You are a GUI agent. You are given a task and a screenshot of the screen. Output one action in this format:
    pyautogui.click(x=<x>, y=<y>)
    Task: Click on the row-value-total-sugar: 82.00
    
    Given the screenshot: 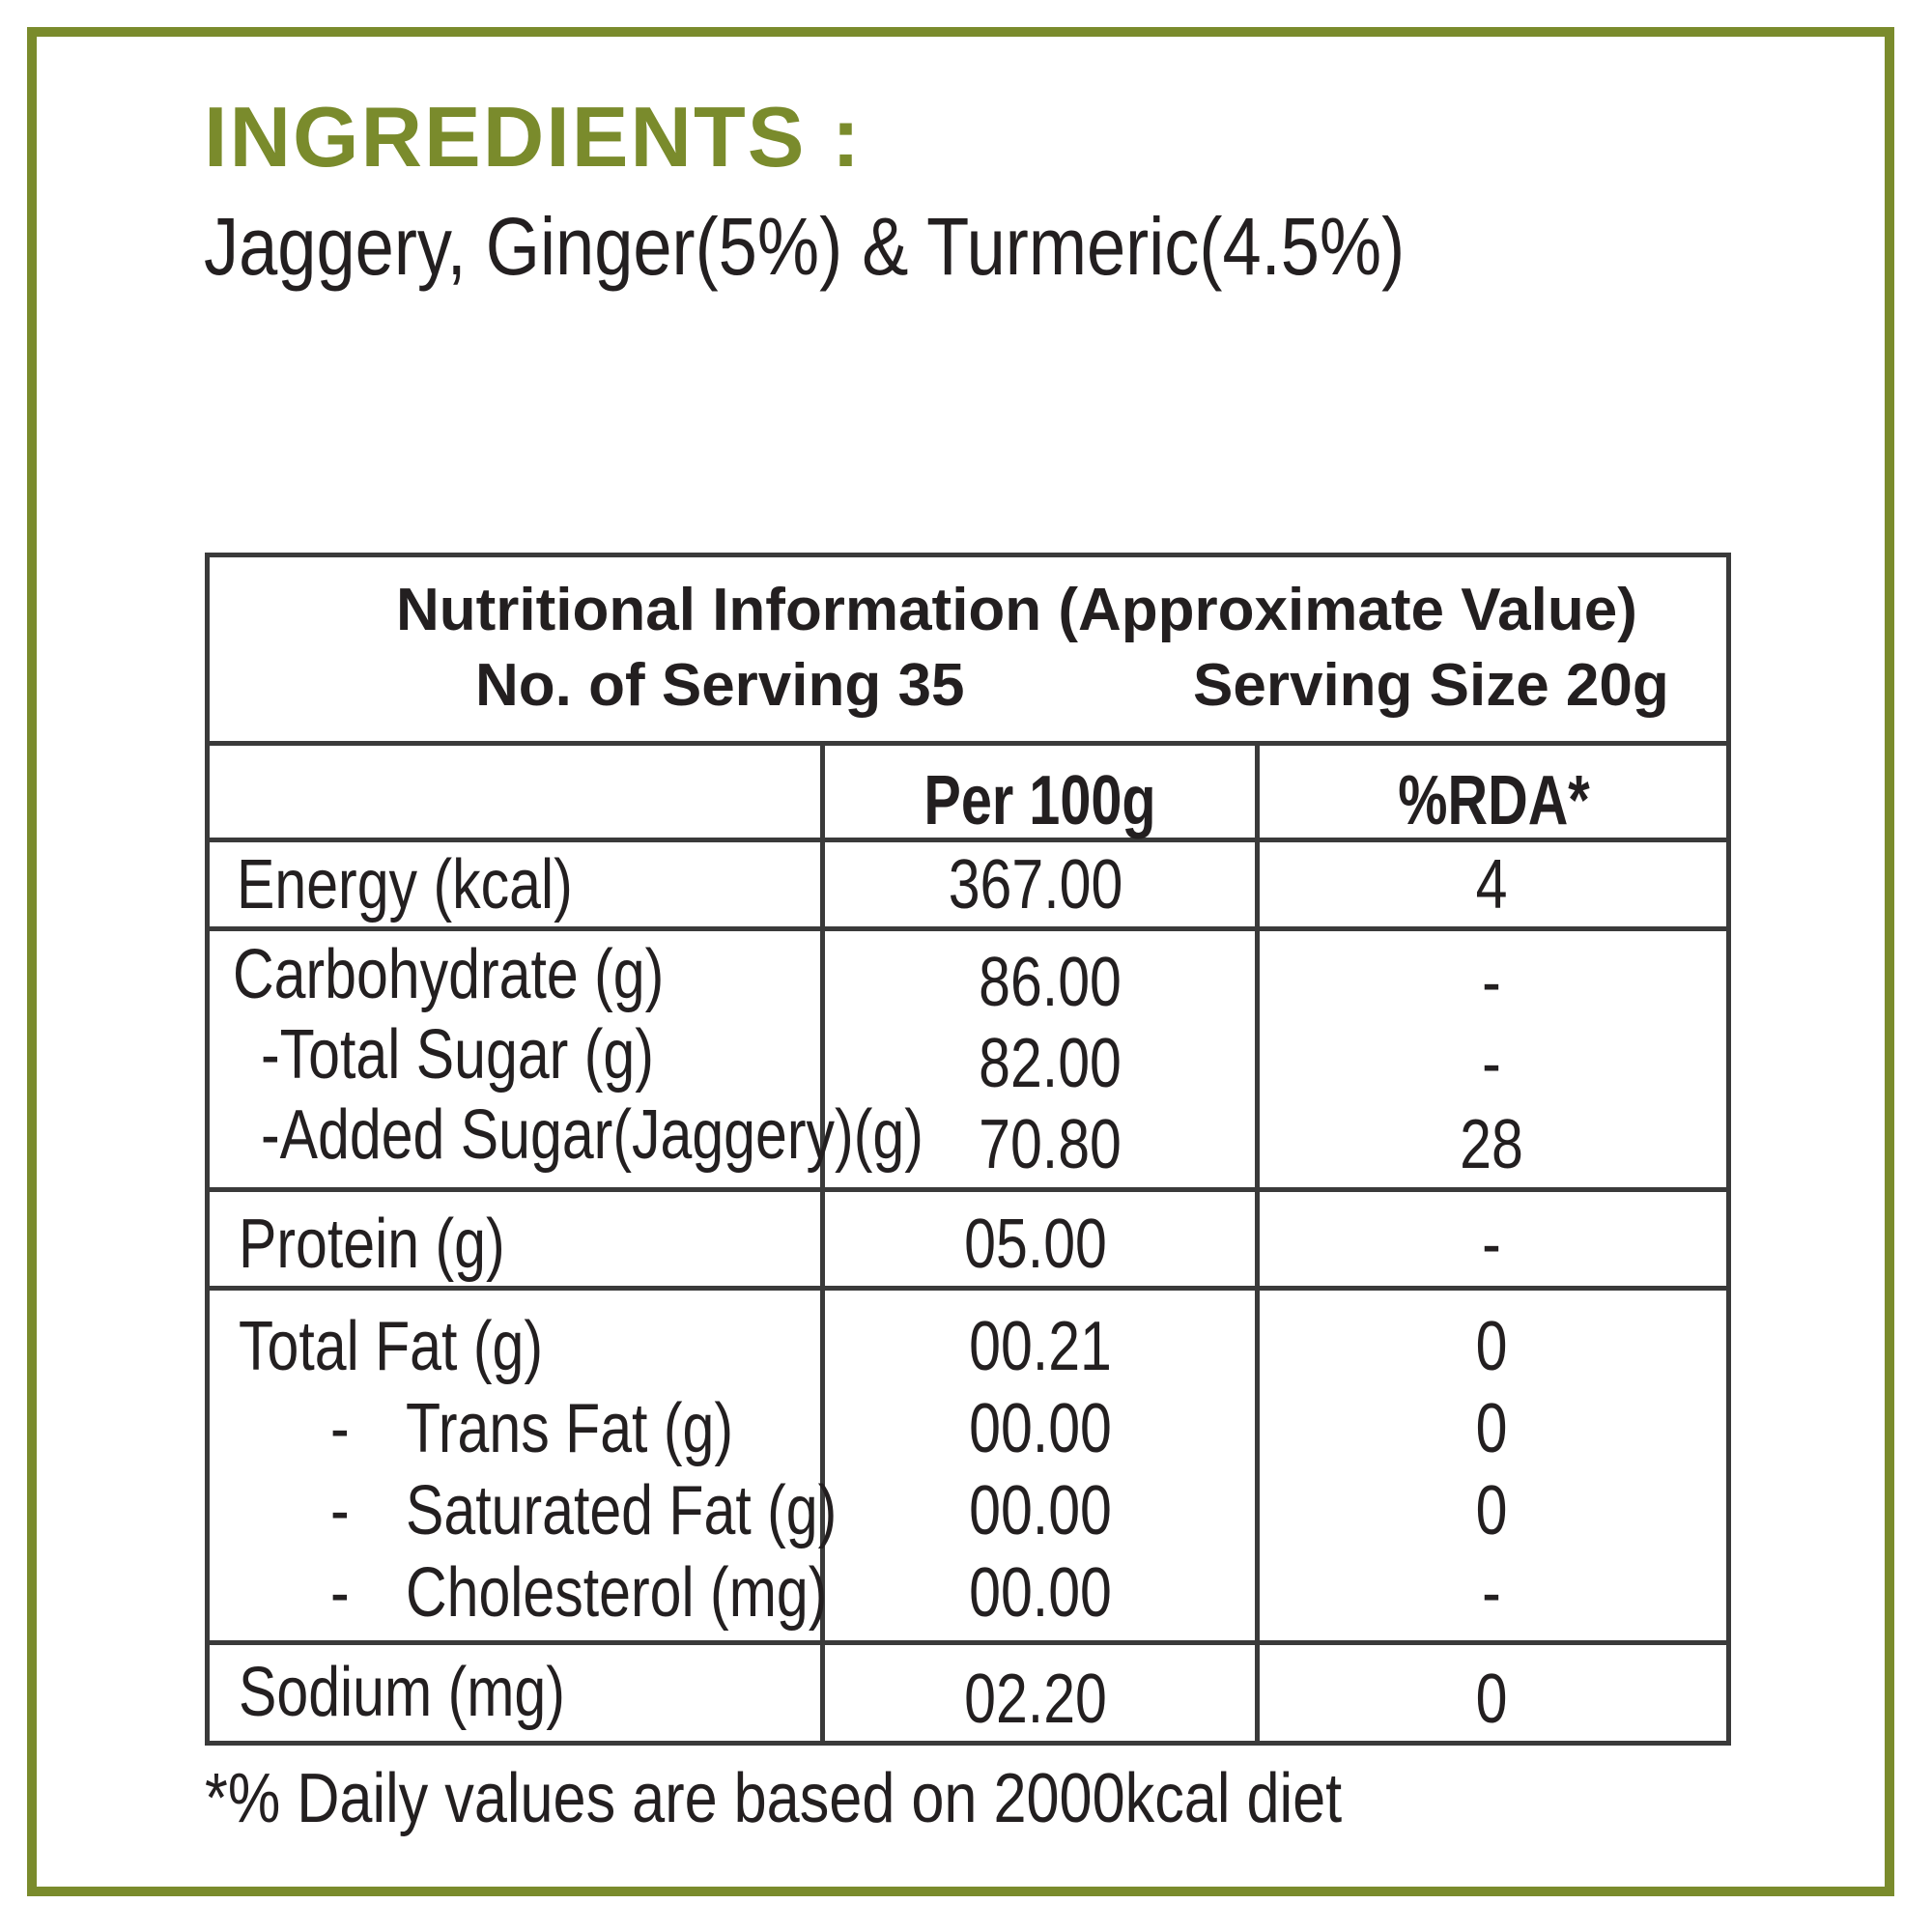 What is the action you would take?
    pyautogui.click(x=1050, y=1063)
    